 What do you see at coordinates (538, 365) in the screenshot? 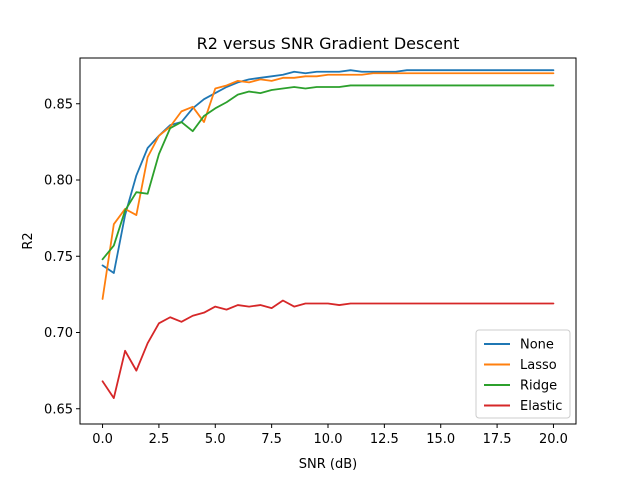
I see `legend-label-lasso: Lasso` at bounding box center [538, 365].